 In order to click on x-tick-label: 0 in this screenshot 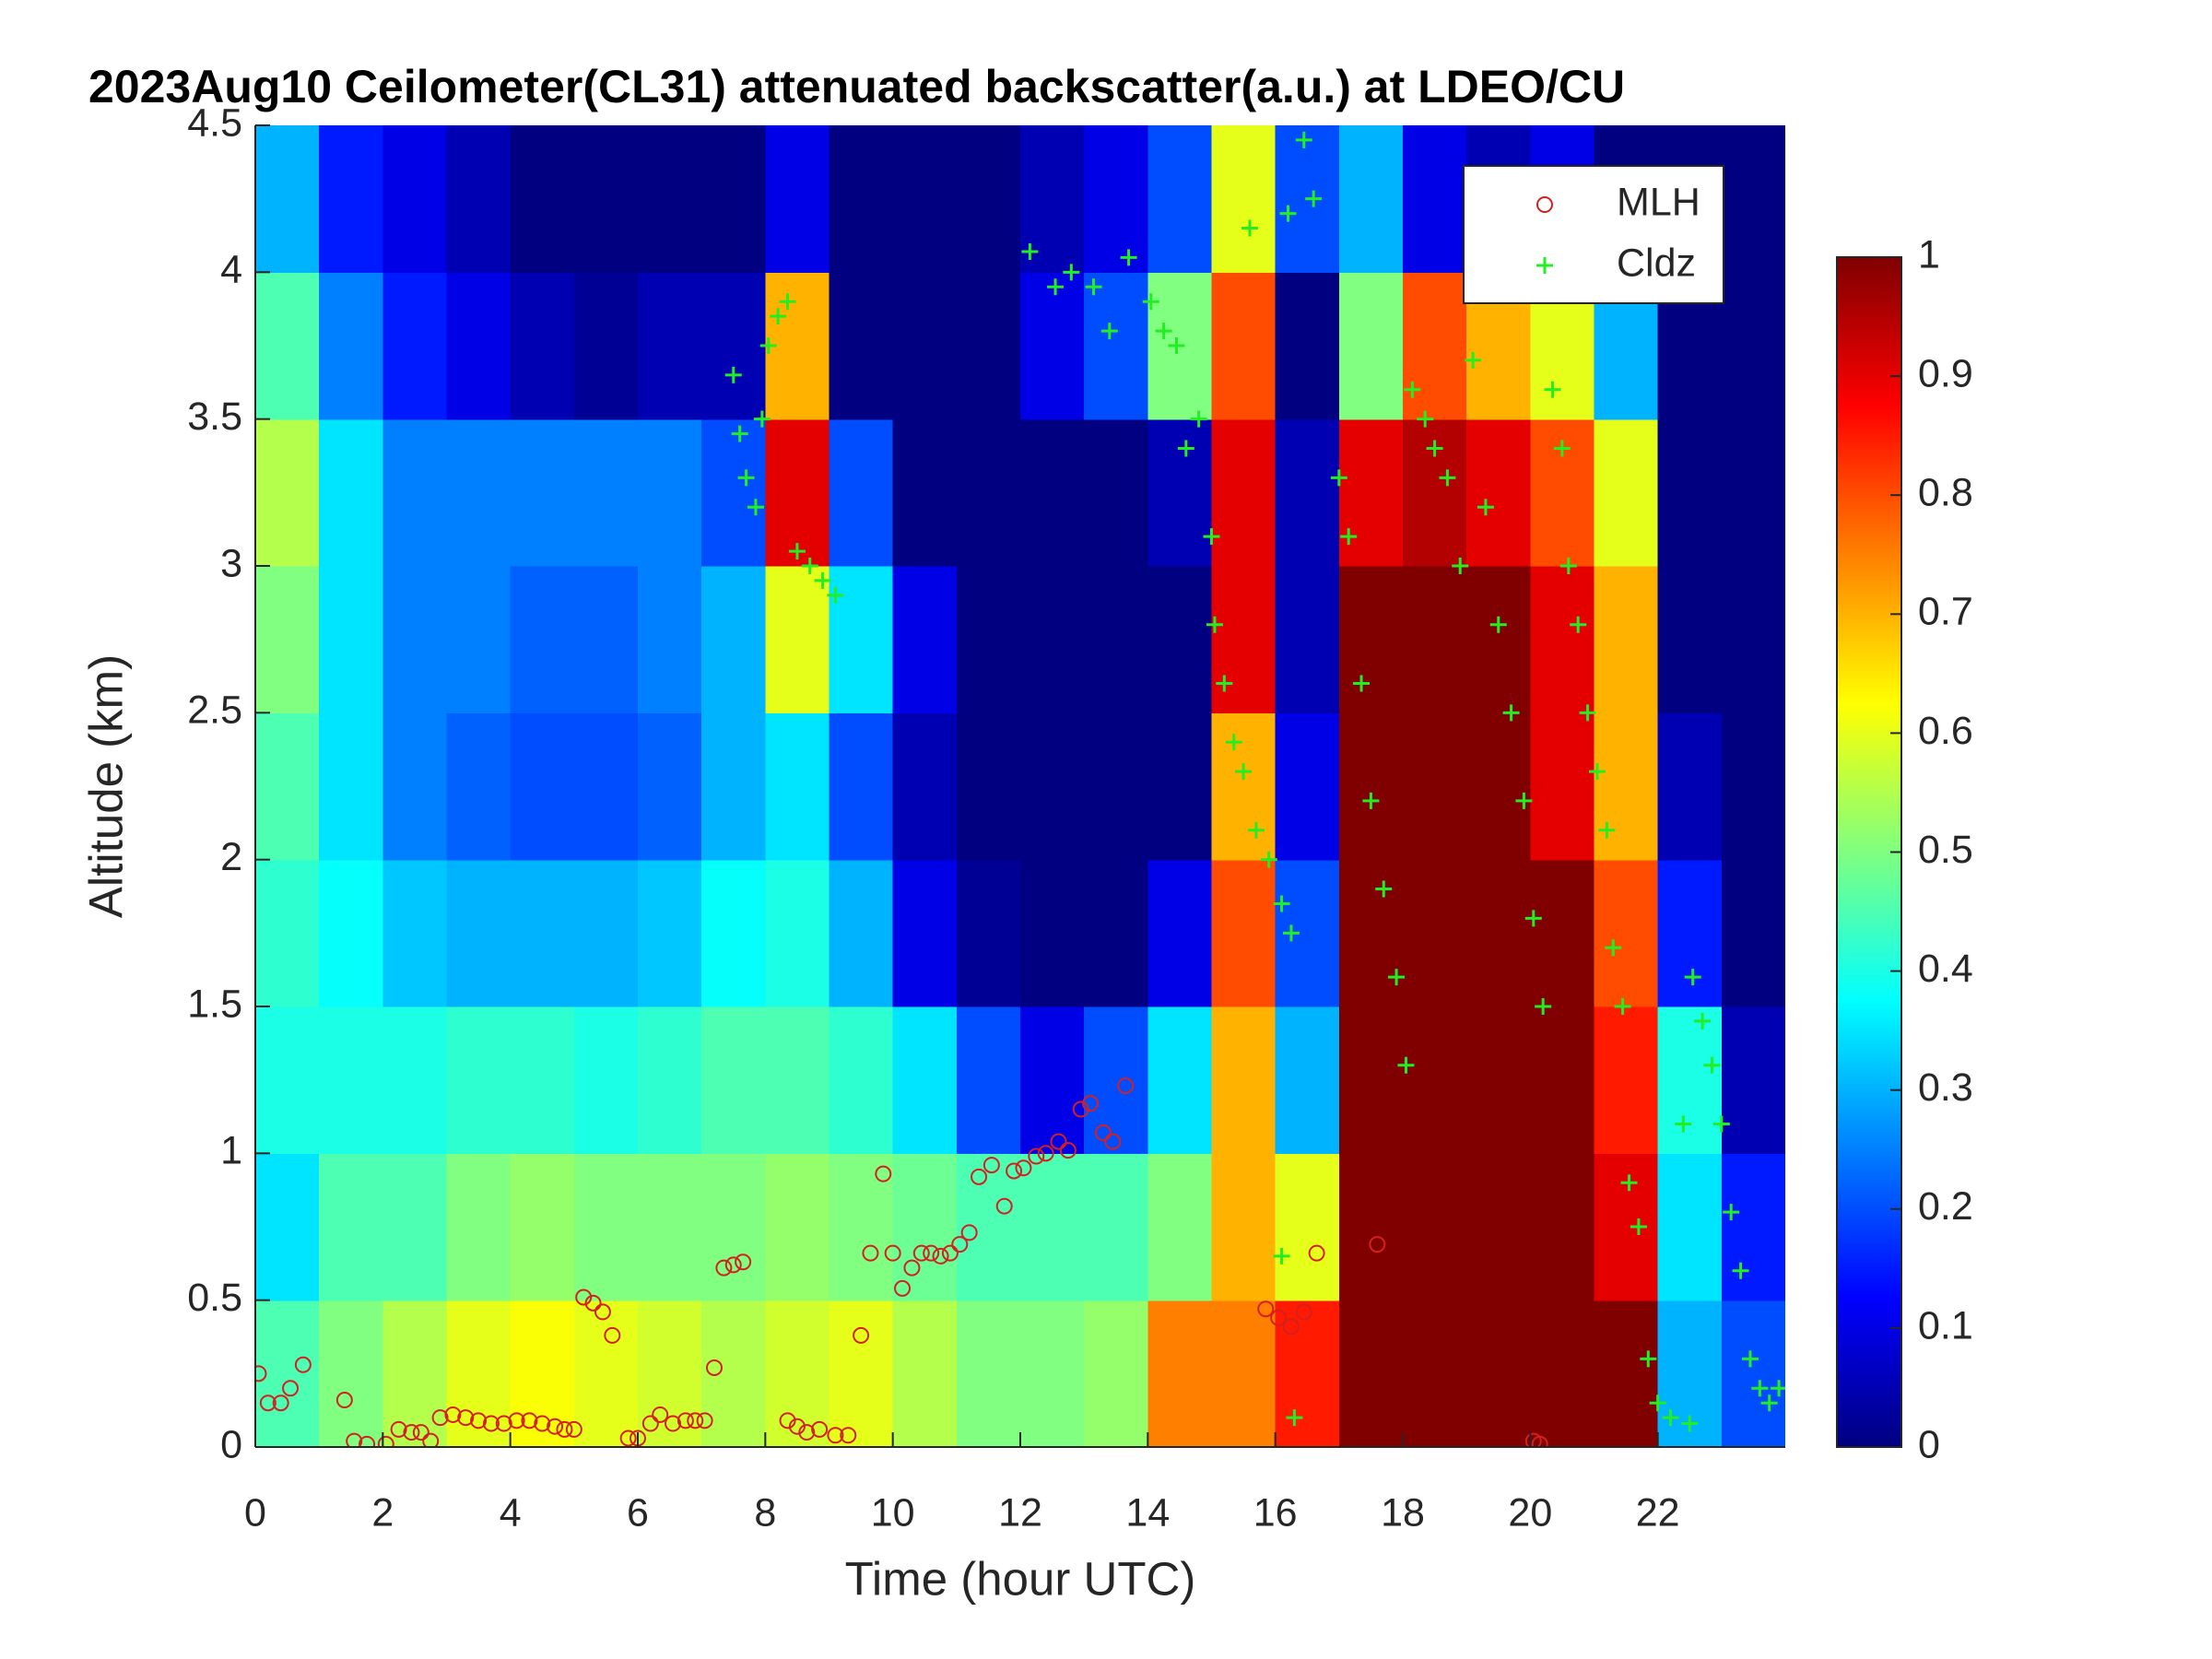, I will do `click(255, 1512)`.